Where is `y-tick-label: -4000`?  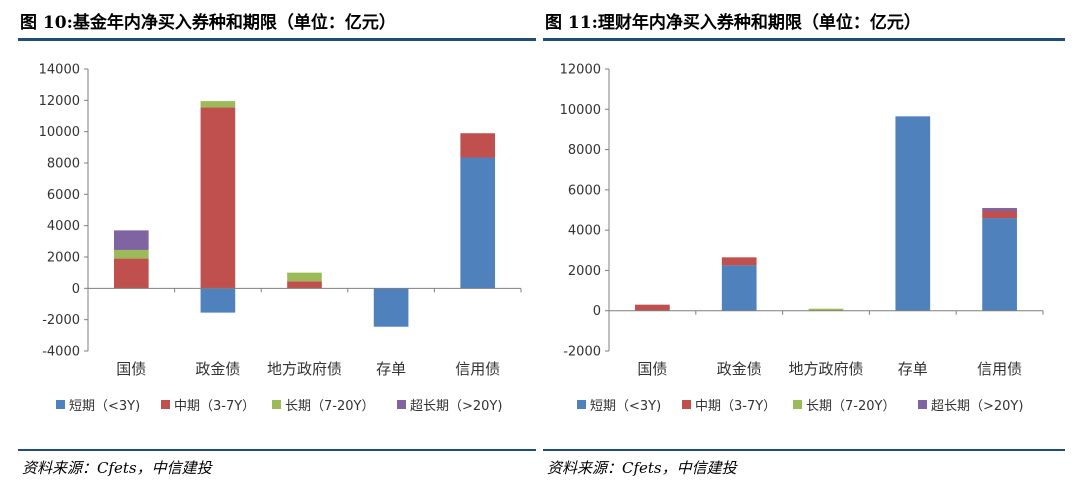
y-tick-label: -4000 is located at coordinates (61, 352).